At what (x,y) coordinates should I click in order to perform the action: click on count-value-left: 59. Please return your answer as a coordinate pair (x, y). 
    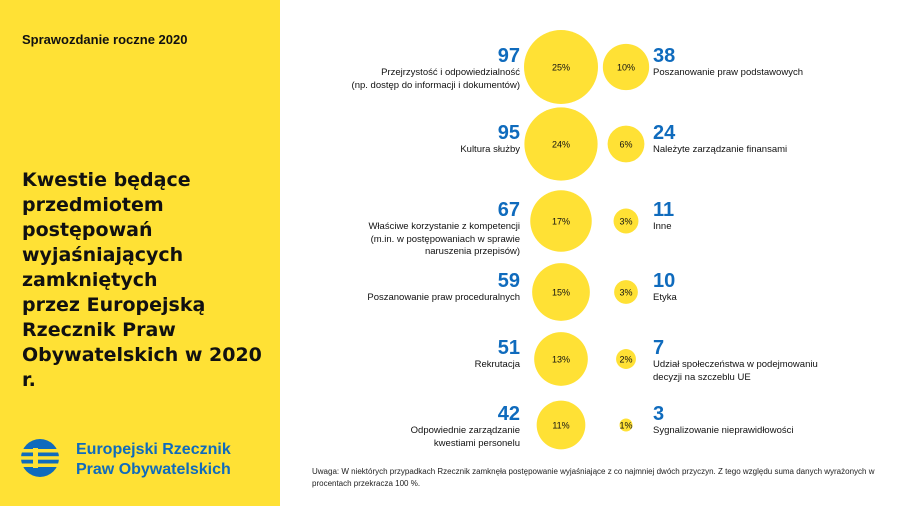
    Looking at the image, I should click on (508, 281).